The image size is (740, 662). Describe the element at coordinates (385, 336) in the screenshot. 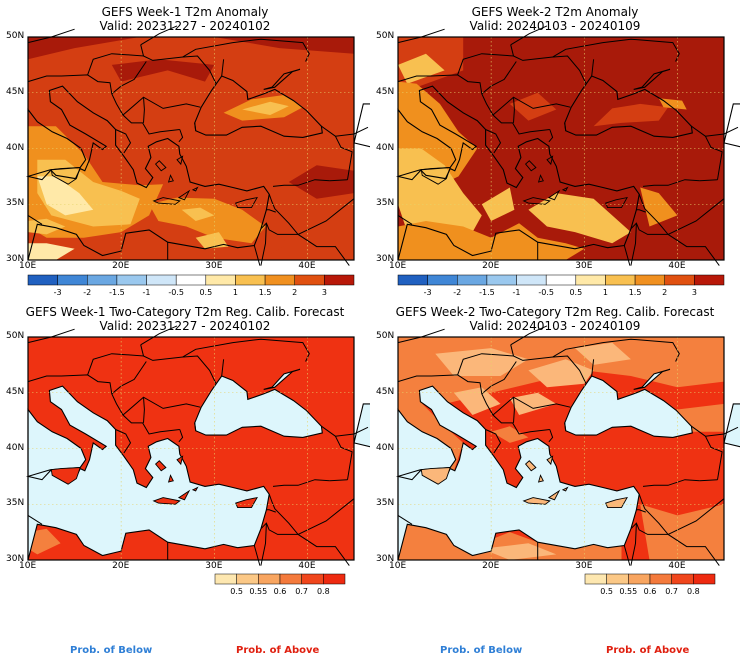

I see `lat-label: 50N` at that location.